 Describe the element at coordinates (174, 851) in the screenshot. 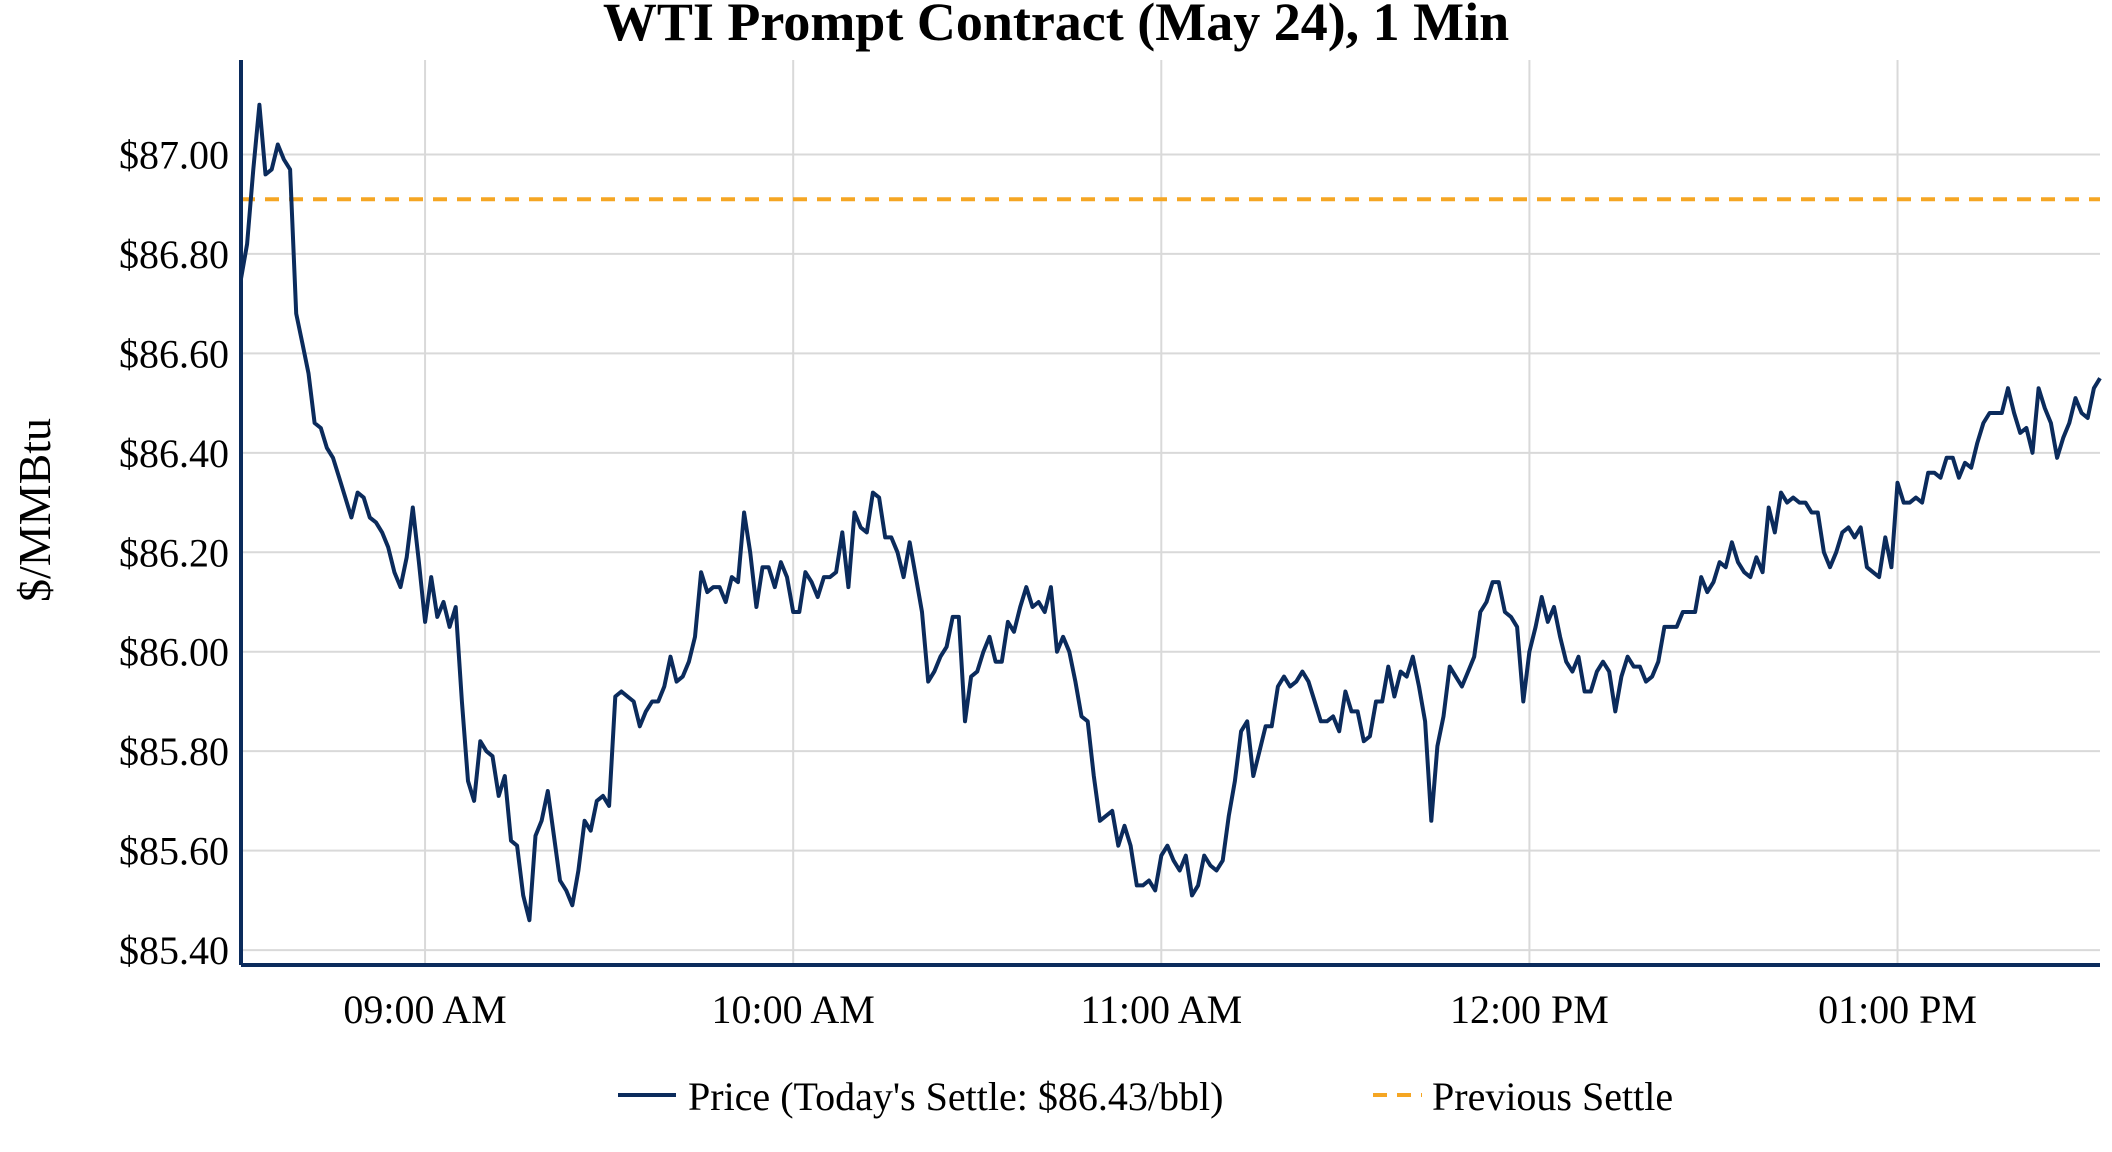

I see `y-tick-label: $85.60` at that location.